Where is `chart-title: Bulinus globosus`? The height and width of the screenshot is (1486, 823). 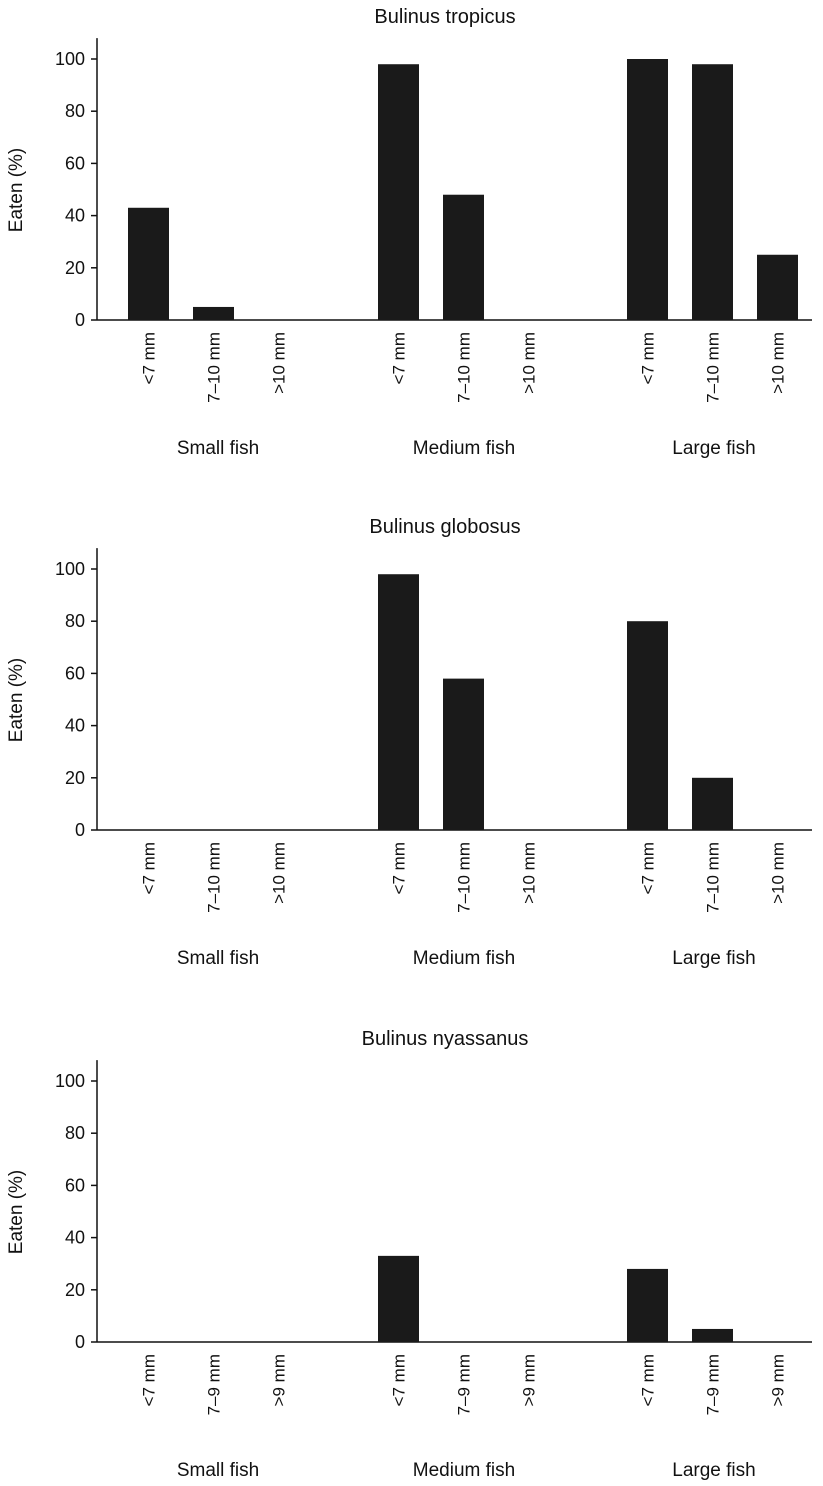 chart-title: Bulinus globosus is located at coordinates (444, 527).